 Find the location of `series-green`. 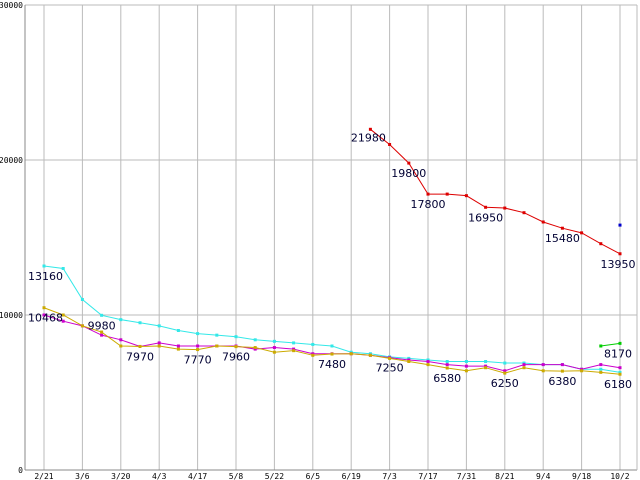

series-green is located at coordinates (610, 344).